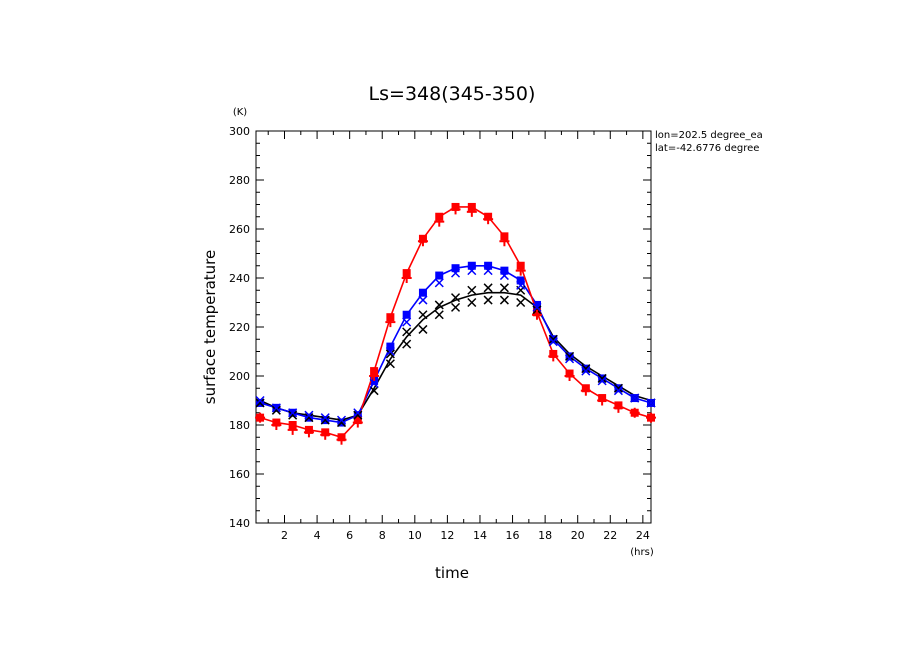 This screenshot has height=654, width=904. I want to click on x-tick-label: 16, so click(513, 535).